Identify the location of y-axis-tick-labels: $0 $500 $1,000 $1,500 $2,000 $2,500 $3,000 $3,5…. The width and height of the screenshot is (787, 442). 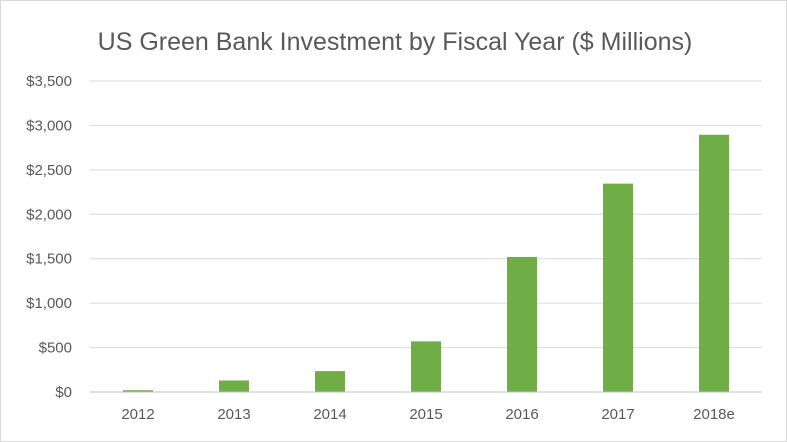
(49, 237).